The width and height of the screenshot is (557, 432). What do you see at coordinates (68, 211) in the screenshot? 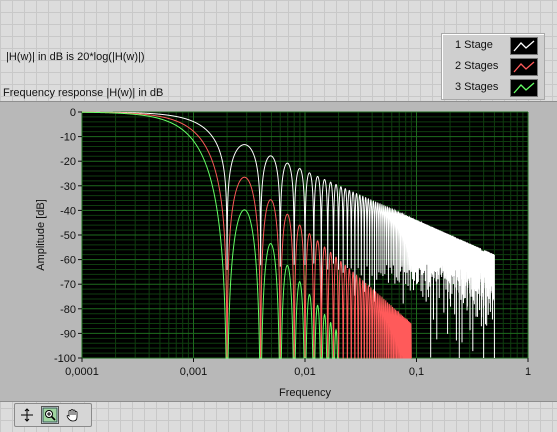
I see `y-tick-label: -40` at bounding box center [68, 211].